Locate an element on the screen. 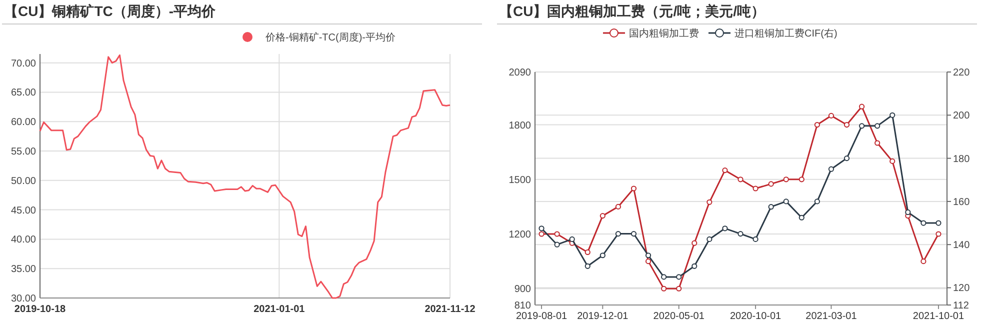 This screenshot has height=323, width=990. x-tick-label: 2021-11-12 is located at coordinates (450, 309).